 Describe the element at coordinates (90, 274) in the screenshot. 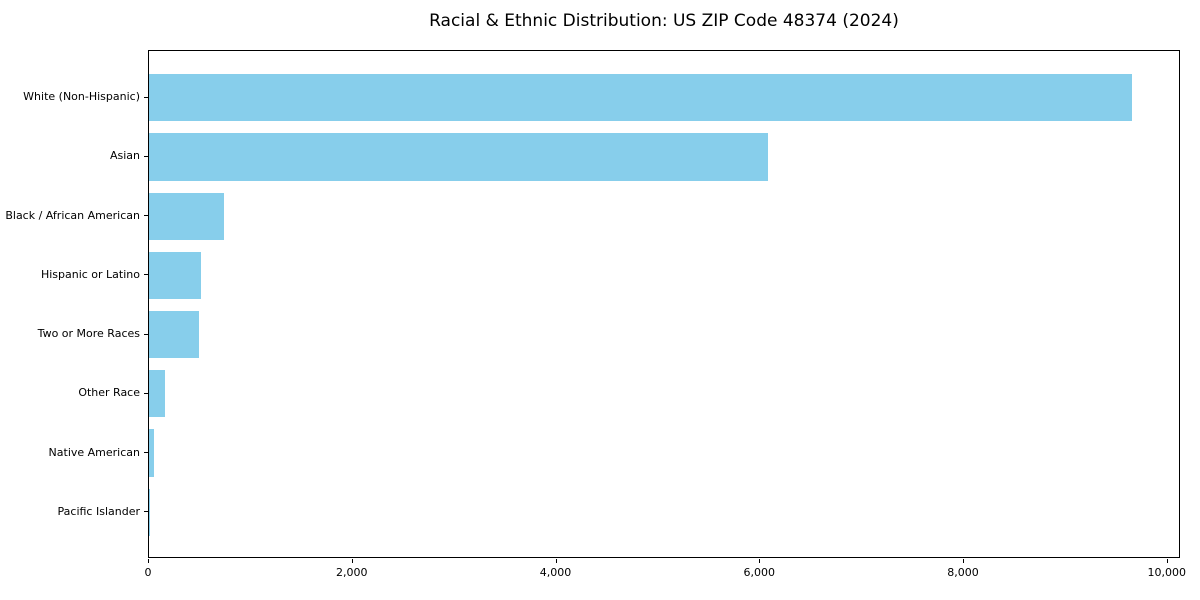

I see `y-tick-label: Hispanic or Latino` at that location.